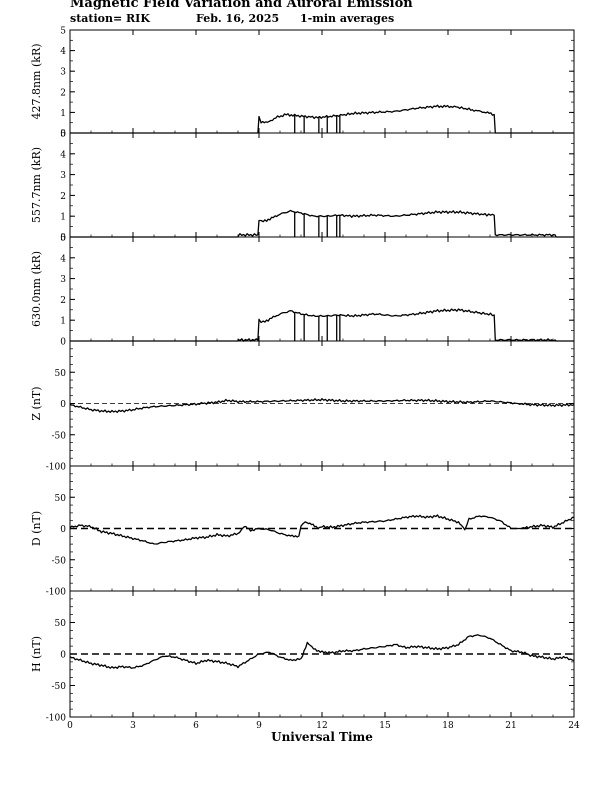 The height and width of the screenshot is (792, 612). What do you see at coordinates (322, 737) in the screenshot?
I see `x-axis-label: Universal Time` at bounding box center [322, 737].